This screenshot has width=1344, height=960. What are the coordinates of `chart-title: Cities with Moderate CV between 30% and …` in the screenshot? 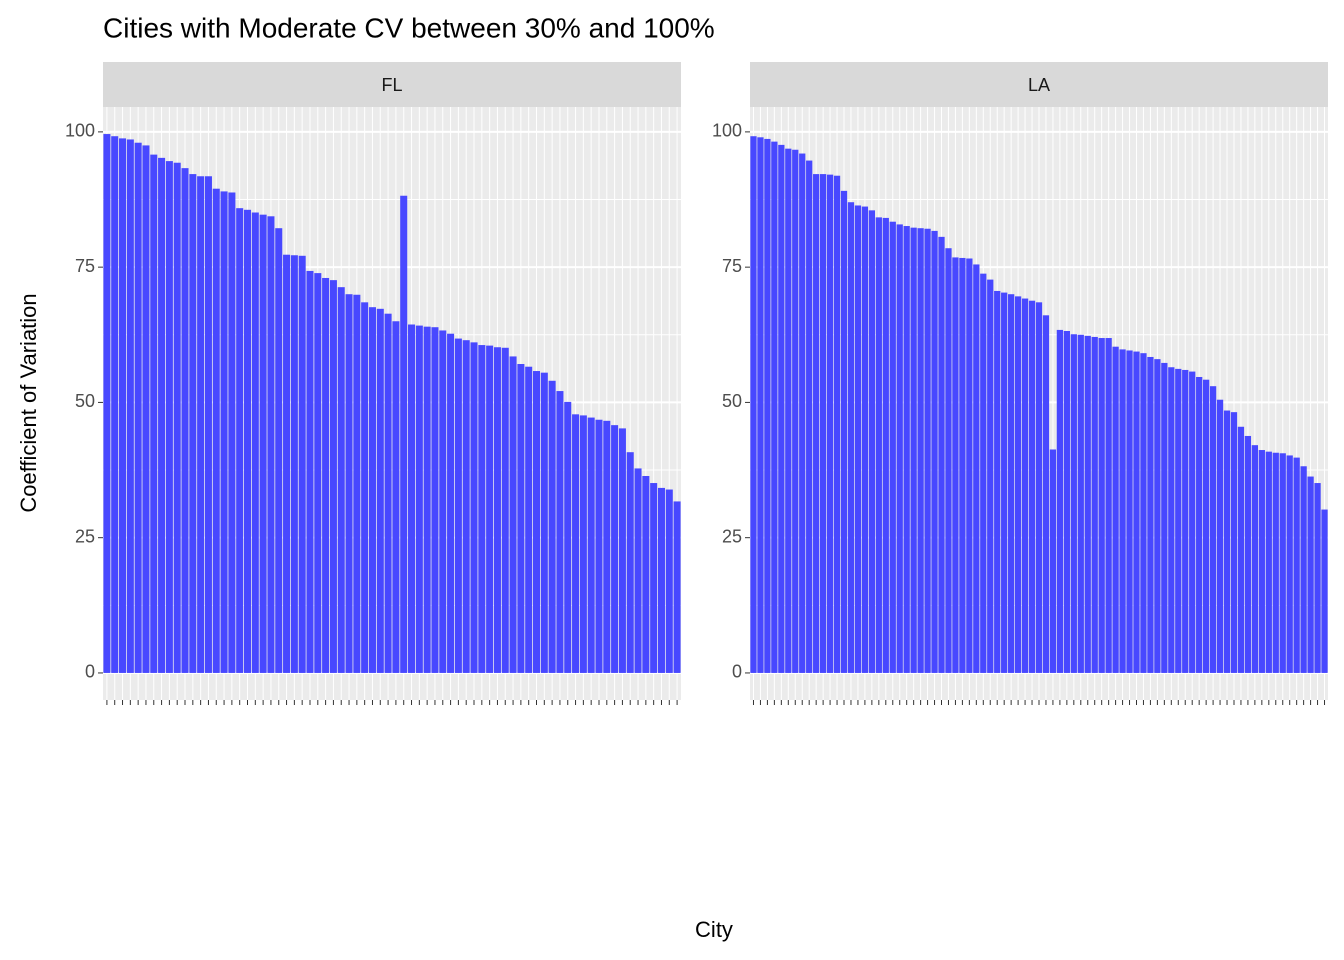 It's located at (409, 27).